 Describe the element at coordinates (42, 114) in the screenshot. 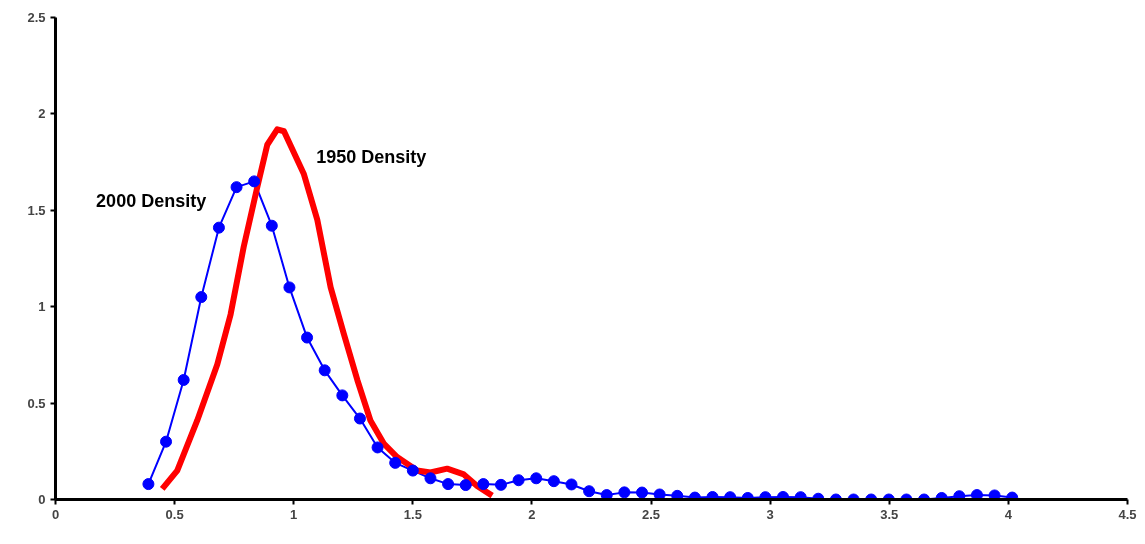

I see `y-tick-label: 2` at that location.